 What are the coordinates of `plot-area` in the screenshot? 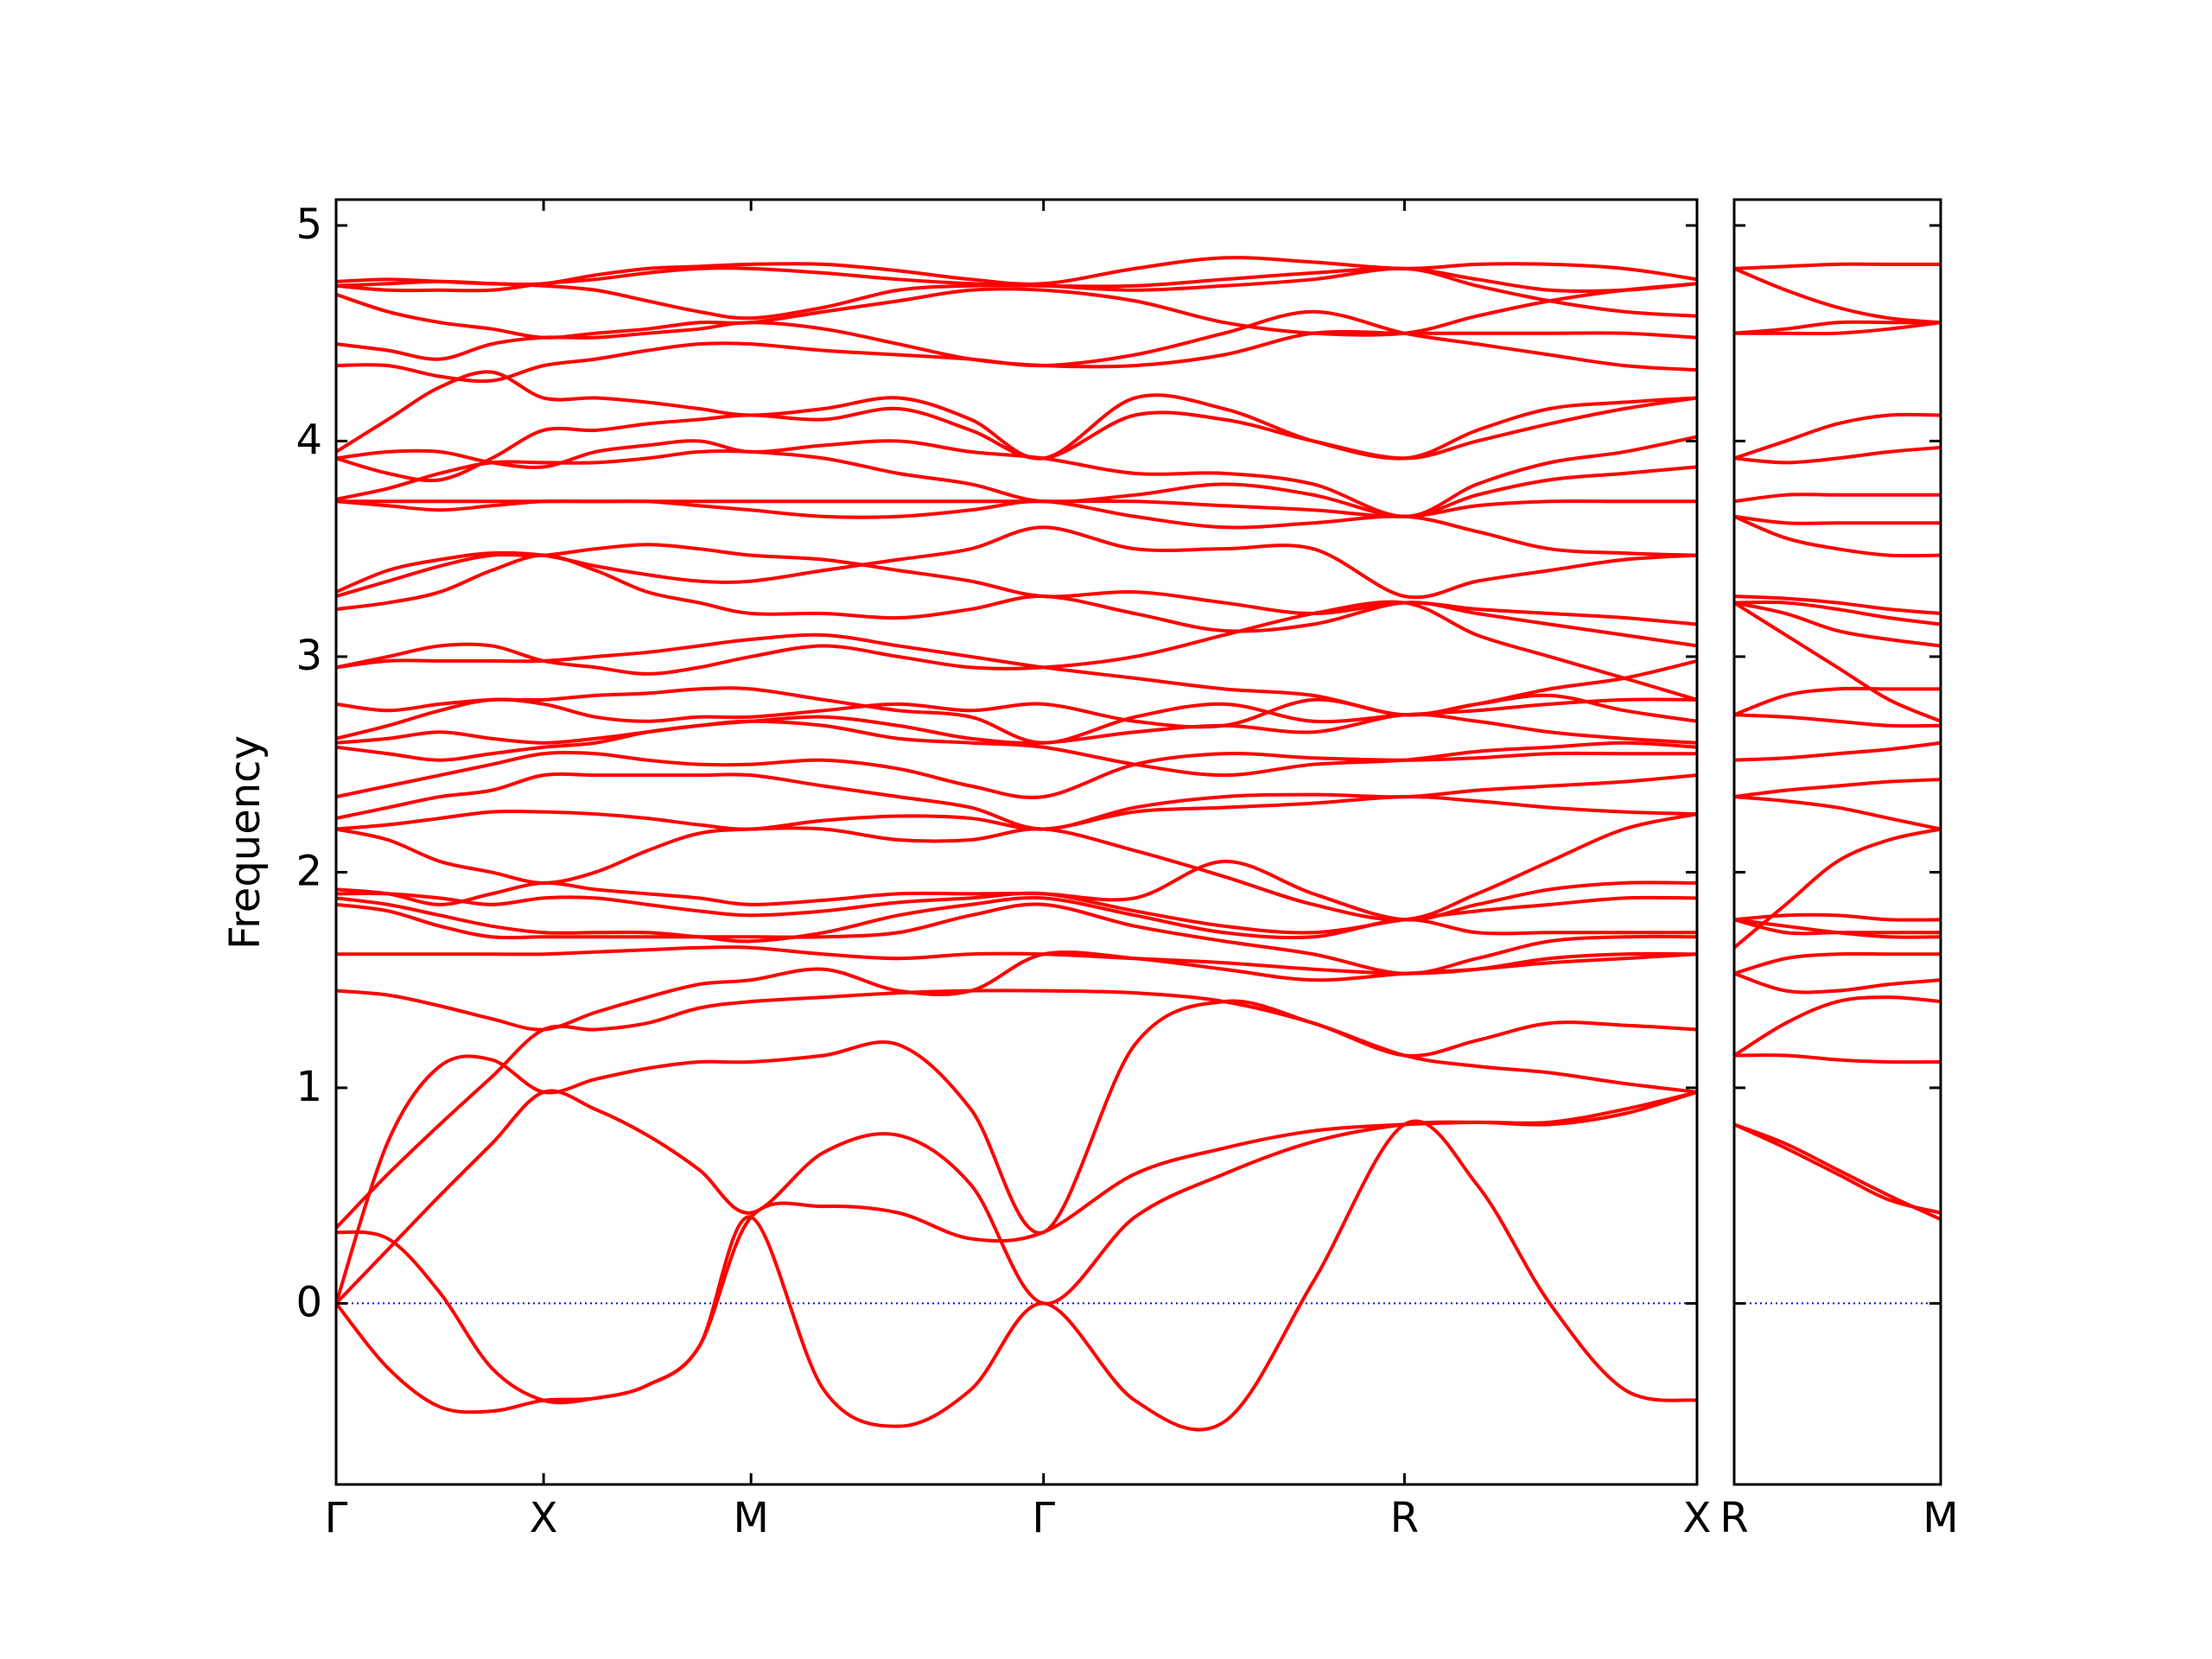 It's located at (1838, 783).